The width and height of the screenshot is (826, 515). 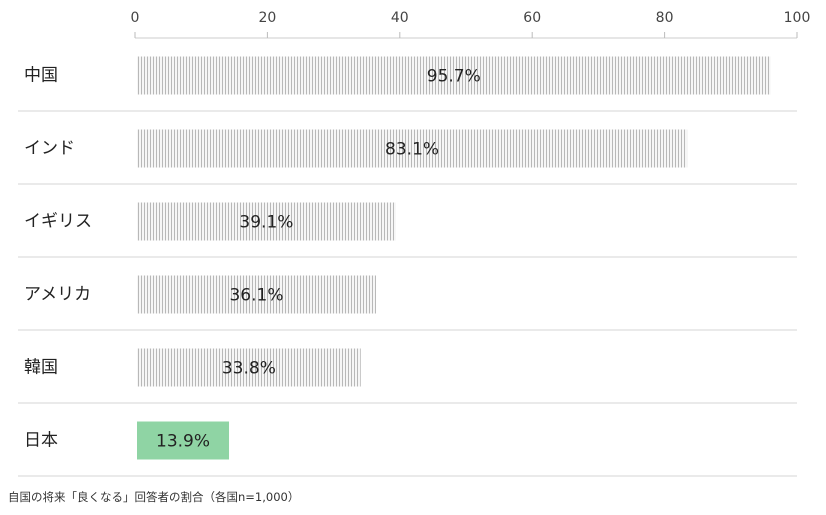 What do you see at coordinates (58, 222) in the screenshot?
I see `category-label: イギリス` at bounding box center [58, 222].